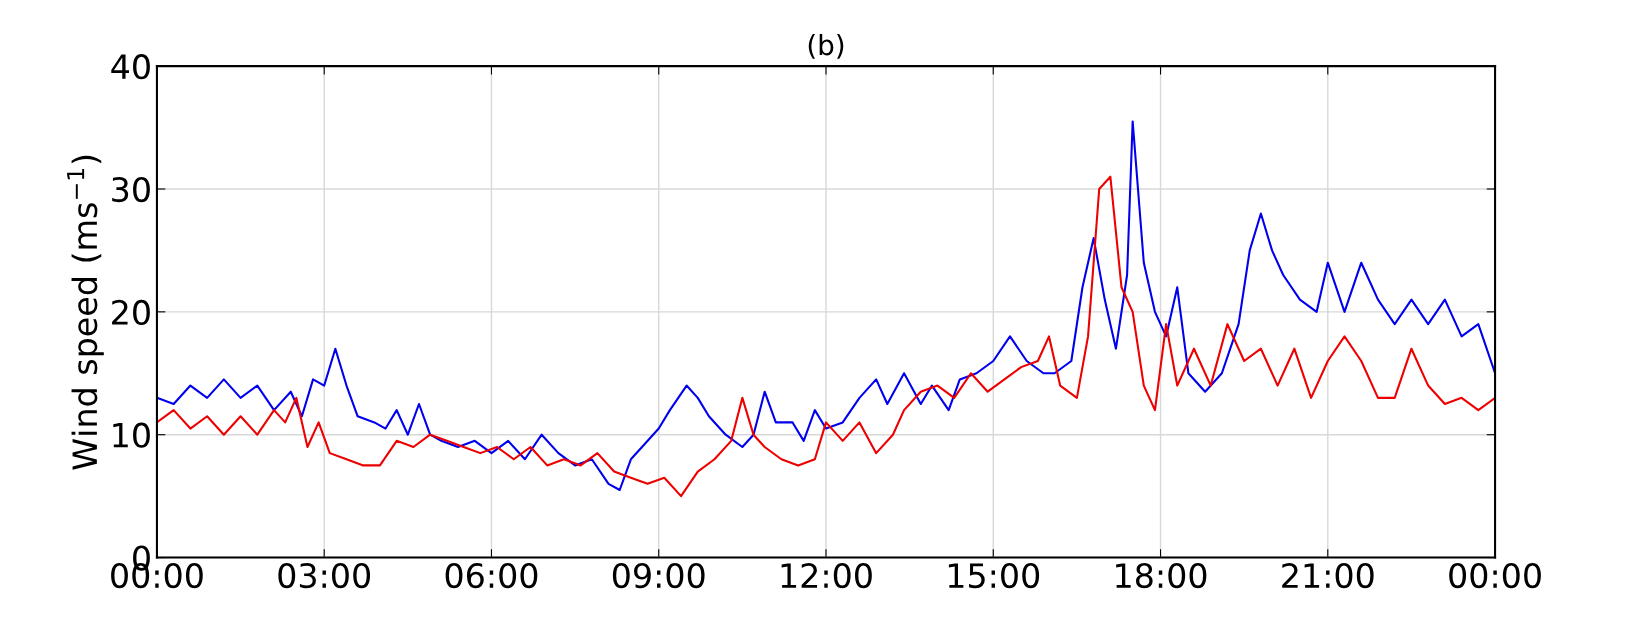 Image resolution: width=1652 pixels, height=630 pixels. Describe the element at coordinates (658, 576) in the screenshot. I see `x-tick-label: 09:00` at that location.